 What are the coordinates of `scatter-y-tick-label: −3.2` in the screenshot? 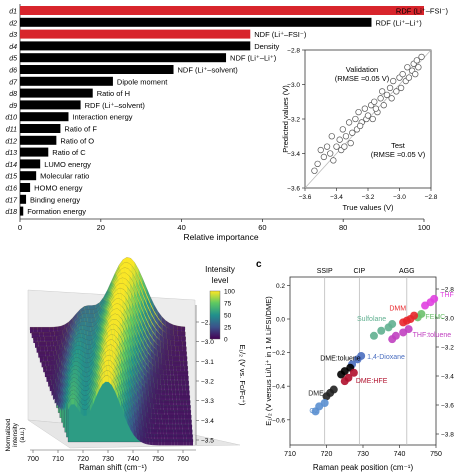 It's located at (293, 120).